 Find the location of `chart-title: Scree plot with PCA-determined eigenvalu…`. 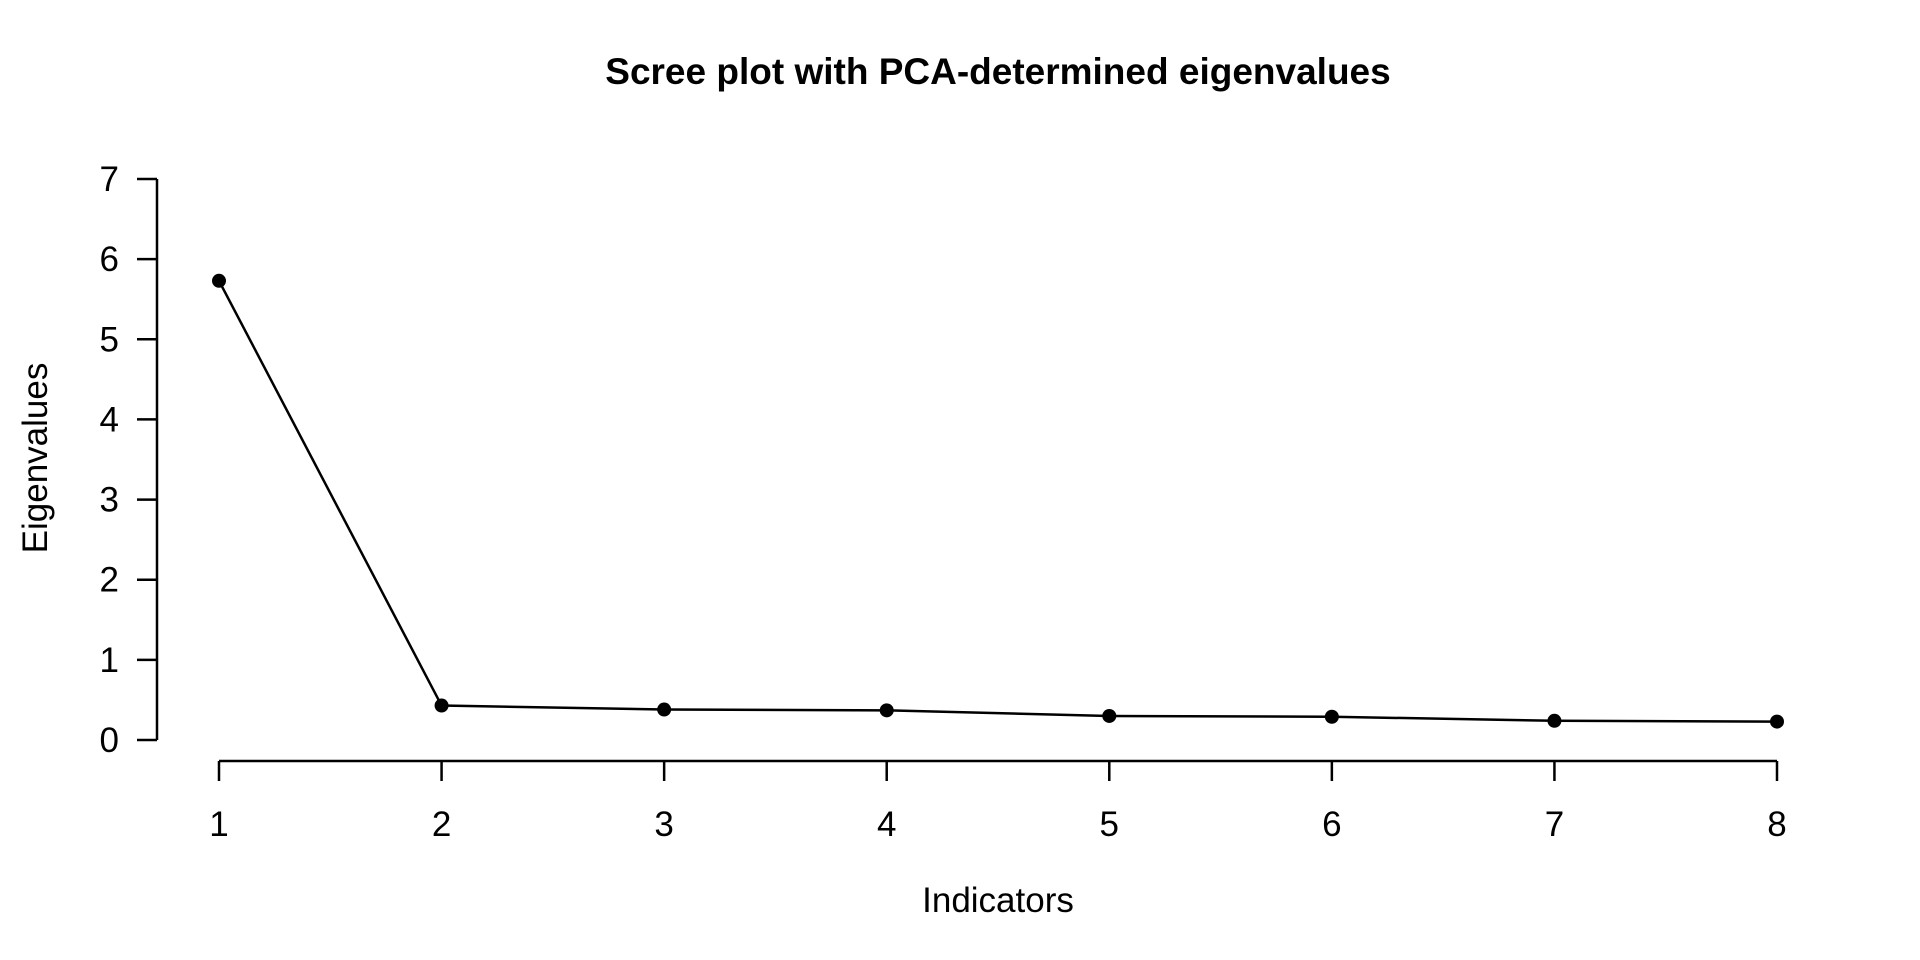

chart-title: Scree plot with PCA-determined eigenvalu… is located at coordinates (997, 71).